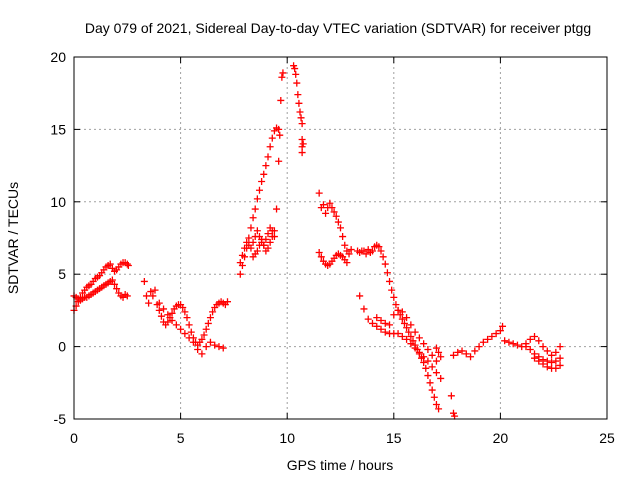  I want to click on y-tick-label: 15, so click(58, 129).